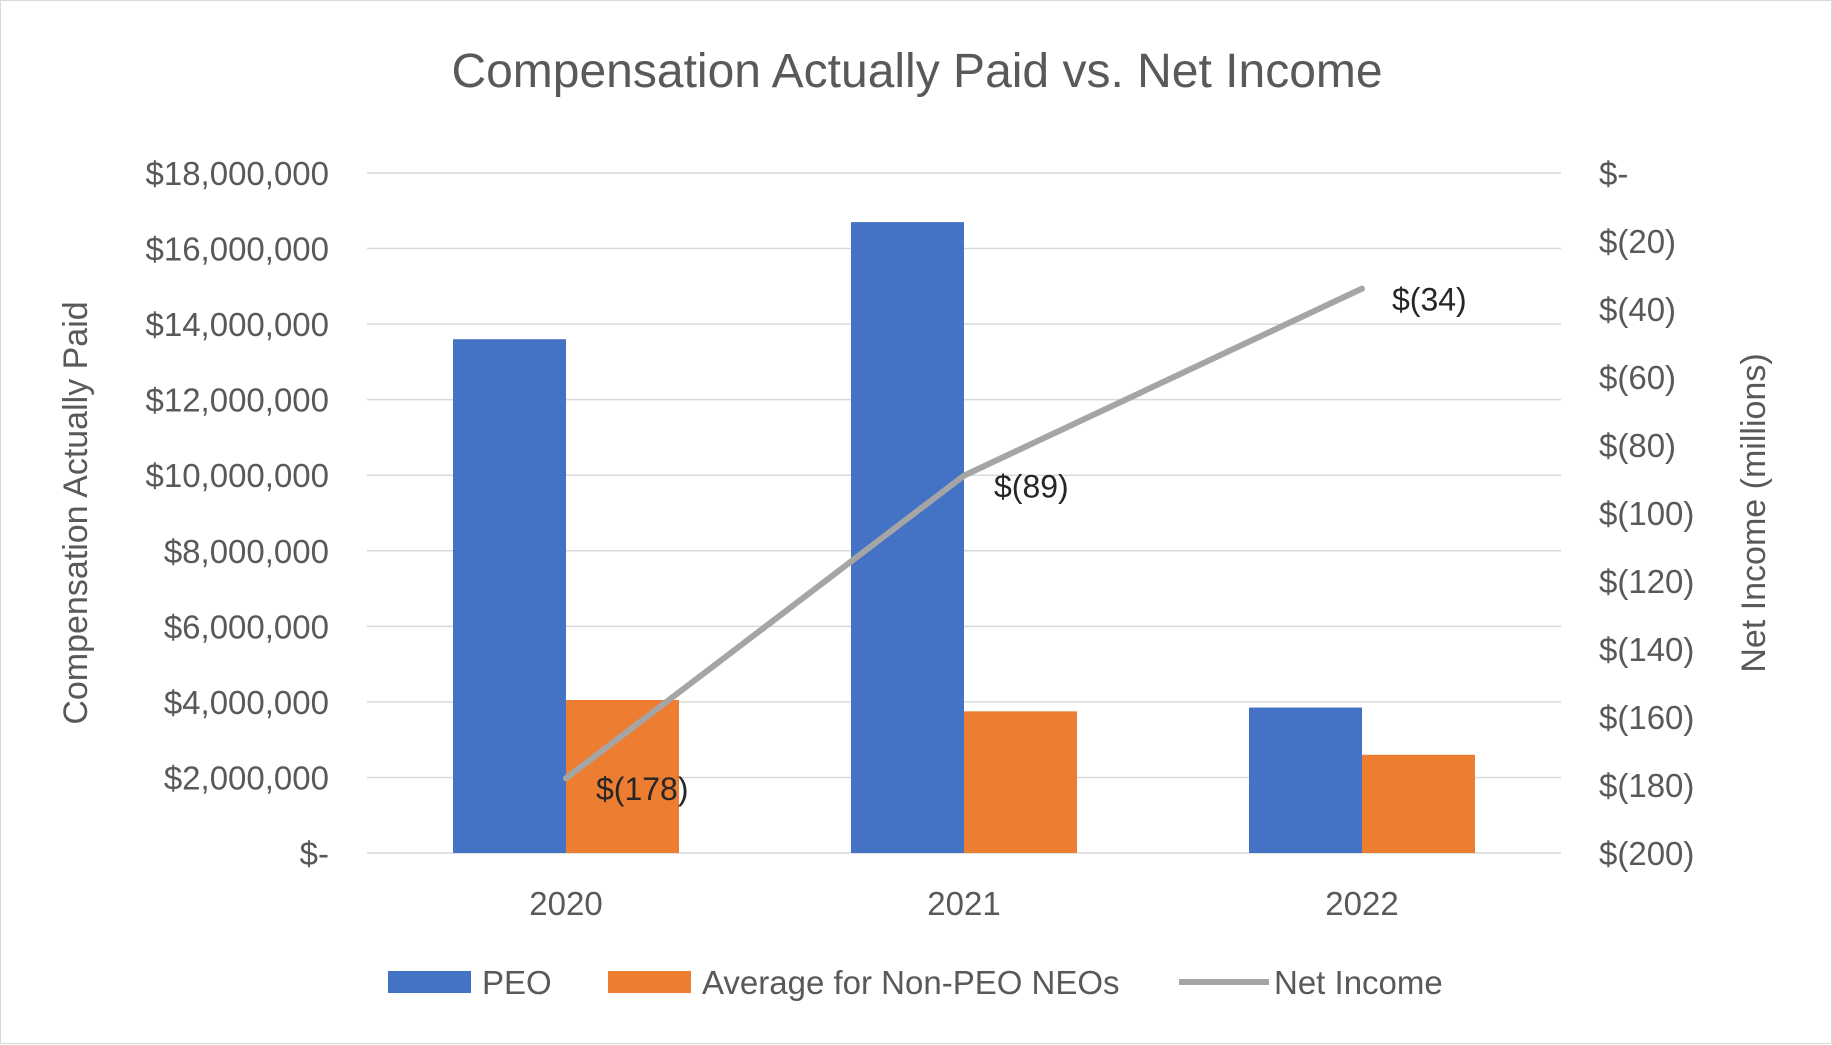  I want to click on net-income-data-label: $(89), so click(1031, 487).